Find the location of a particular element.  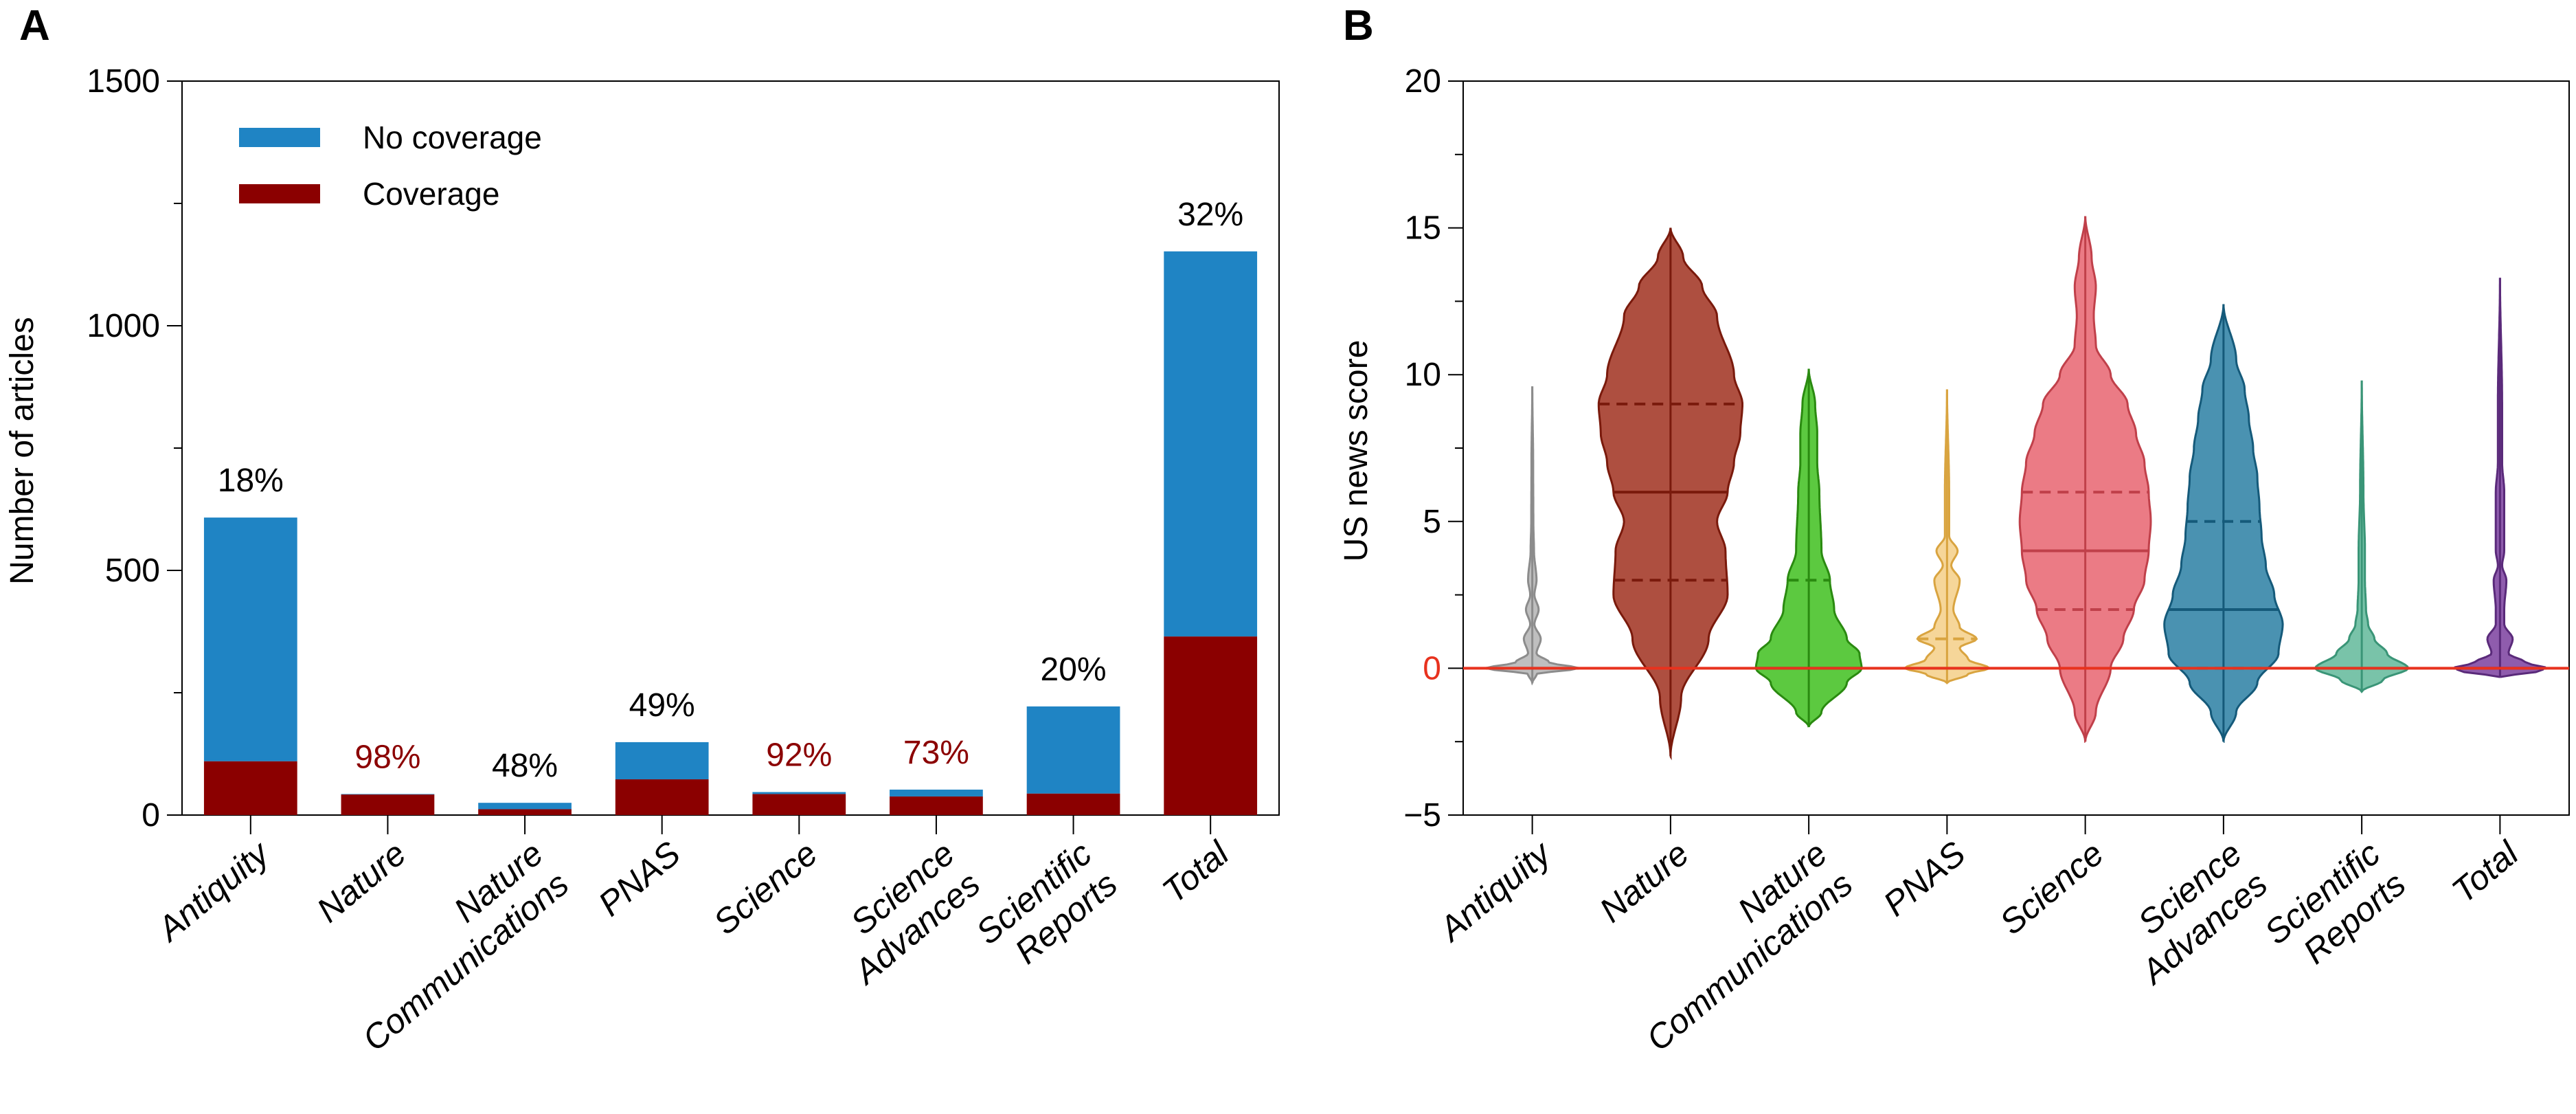

b-x-tick-label-line: Science is located at coordinates (2051, 888).